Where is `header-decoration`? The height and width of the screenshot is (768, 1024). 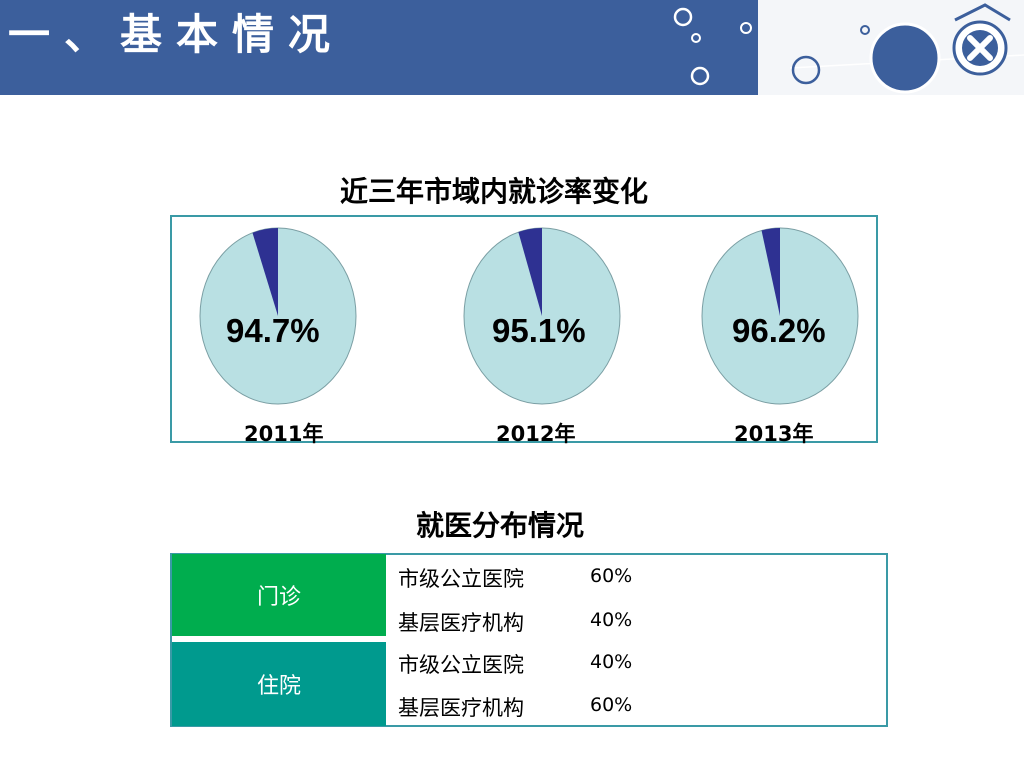
header-decoration is located at coordinates (848, 48).